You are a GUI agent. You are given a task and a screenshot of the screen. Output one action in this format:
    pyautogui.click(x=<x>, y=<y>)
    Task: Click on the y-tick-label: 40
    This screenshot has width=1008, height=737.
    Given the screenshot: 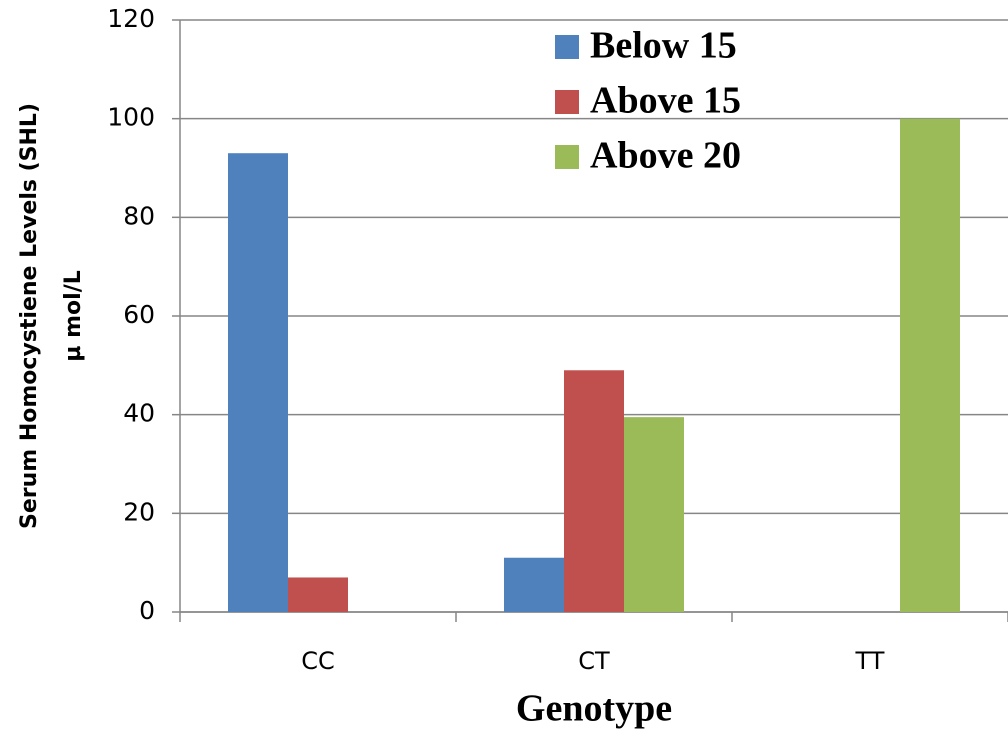 What is the action you would take?
    pyautogui.click(x=139, y=413)
    